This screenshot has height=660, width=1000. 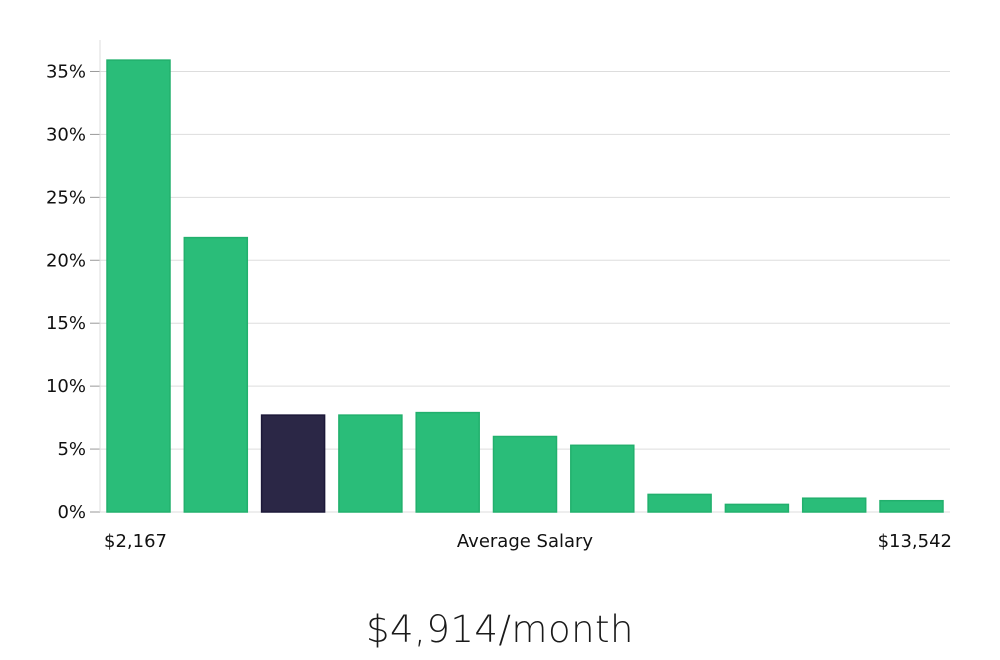 I want to click on y-tick-label: 35%, so click(x=66, y=71).